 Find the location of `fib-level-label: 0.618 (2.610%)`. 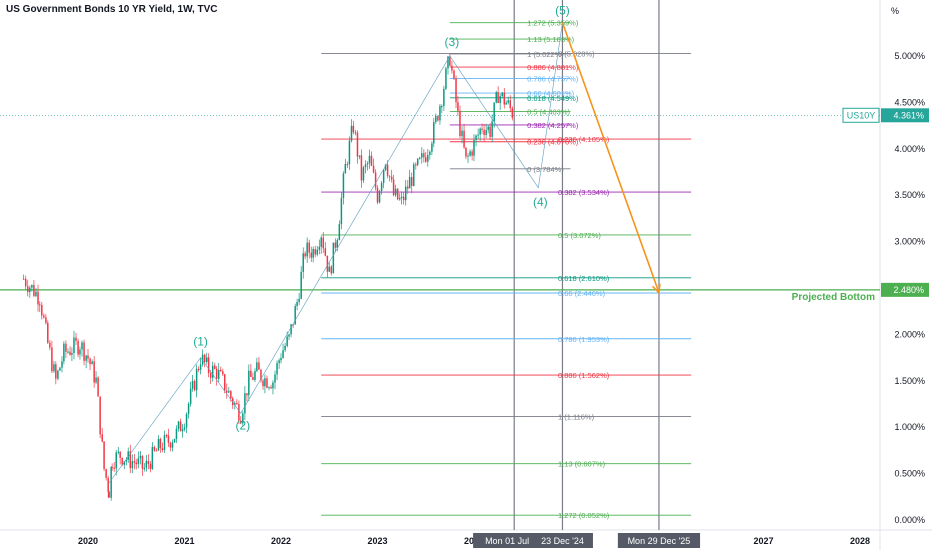

fib-level-label: 0.618 (2.610%) is located at coordinates (584, 278).